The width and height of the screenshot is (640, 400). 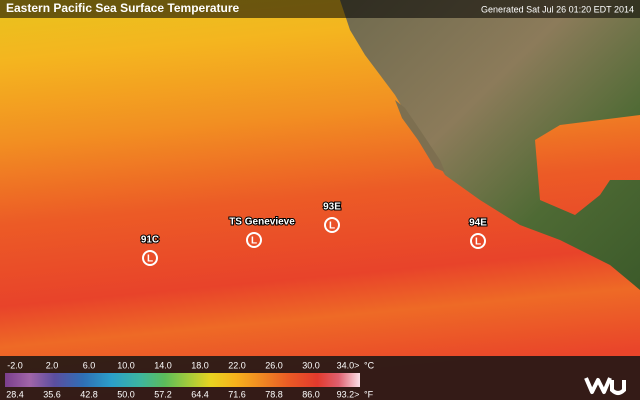 I want to click on storm-label: 91C, so click(x=150, y=240).